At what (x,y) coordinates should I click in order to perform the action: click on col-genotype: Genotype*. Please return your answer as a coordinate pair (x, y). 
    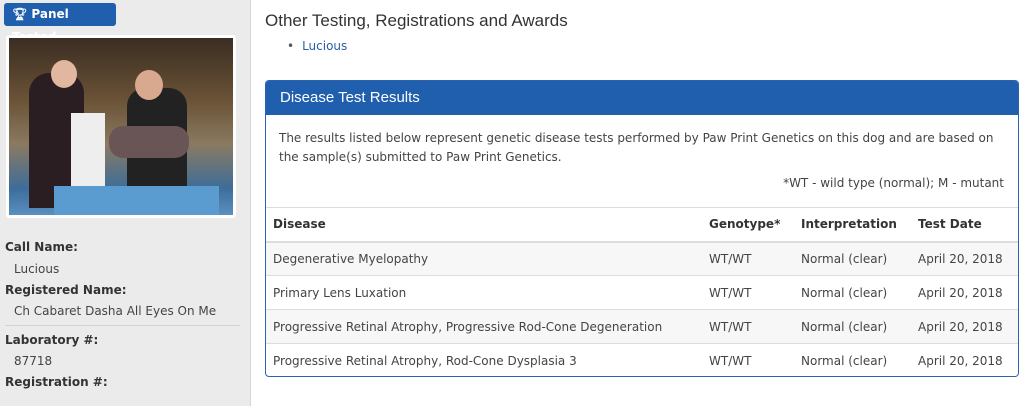
    Looking at the image, I should click on (755, 225).